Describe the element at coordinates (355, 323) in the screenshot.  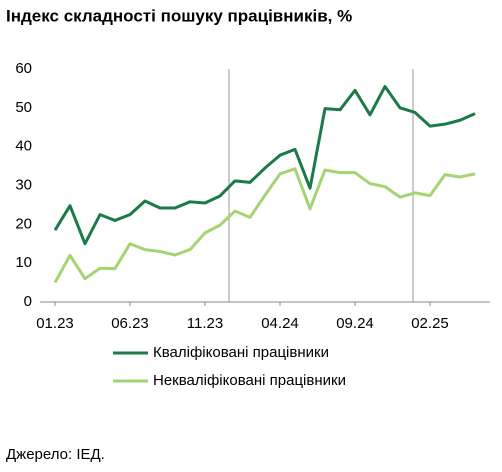
I see `x-tick-label: 09.24` at that location.